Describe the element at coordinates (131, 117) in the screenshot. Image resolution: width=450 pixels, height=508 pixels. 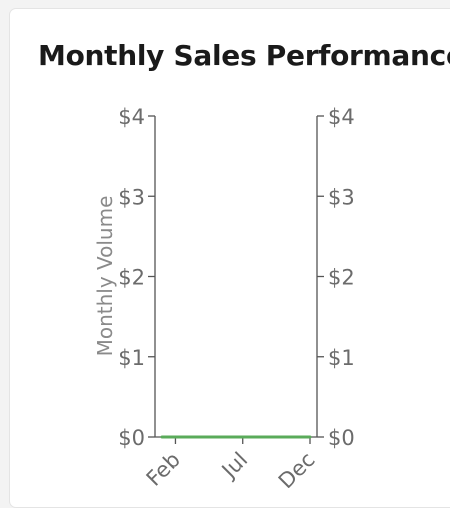
I see `y-tick-label-left: $4` at that location.